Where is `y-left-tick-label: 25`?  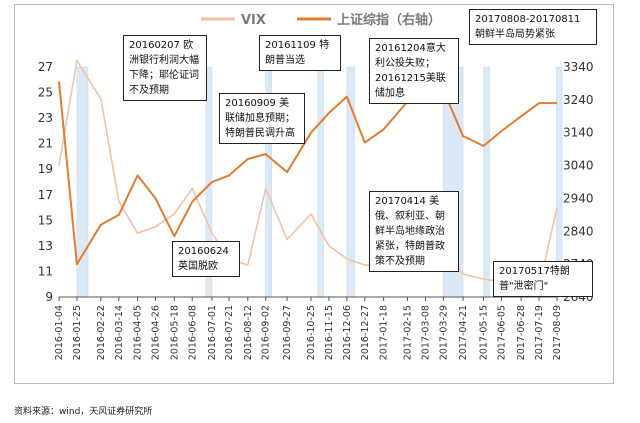
y-left-tick-label: 25 is located at coordinates (45, 93).